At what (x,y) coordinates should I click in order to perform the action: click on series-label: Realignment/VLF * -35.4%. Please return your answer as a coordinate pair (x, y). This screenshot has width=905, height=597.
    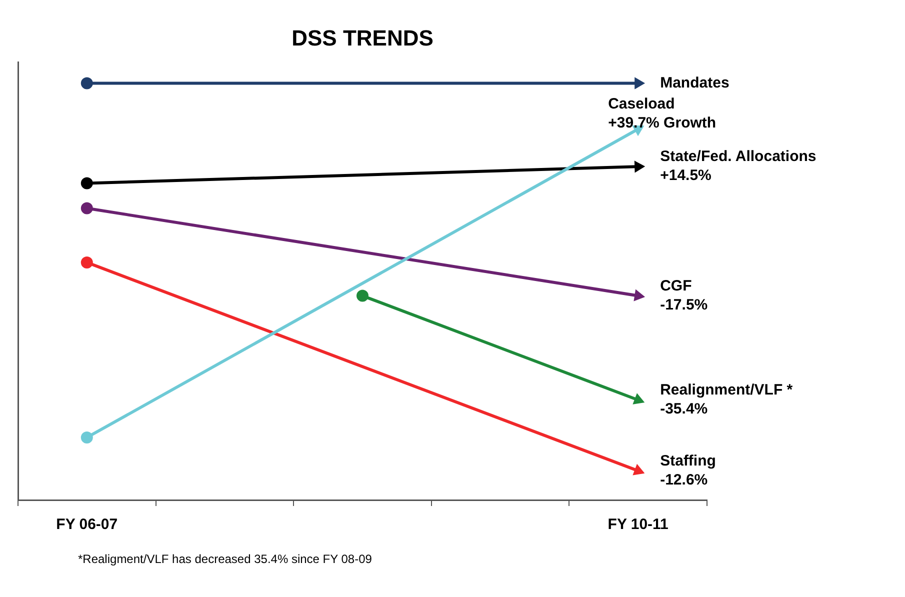
    Looking at the image, I should click on (726, 400).